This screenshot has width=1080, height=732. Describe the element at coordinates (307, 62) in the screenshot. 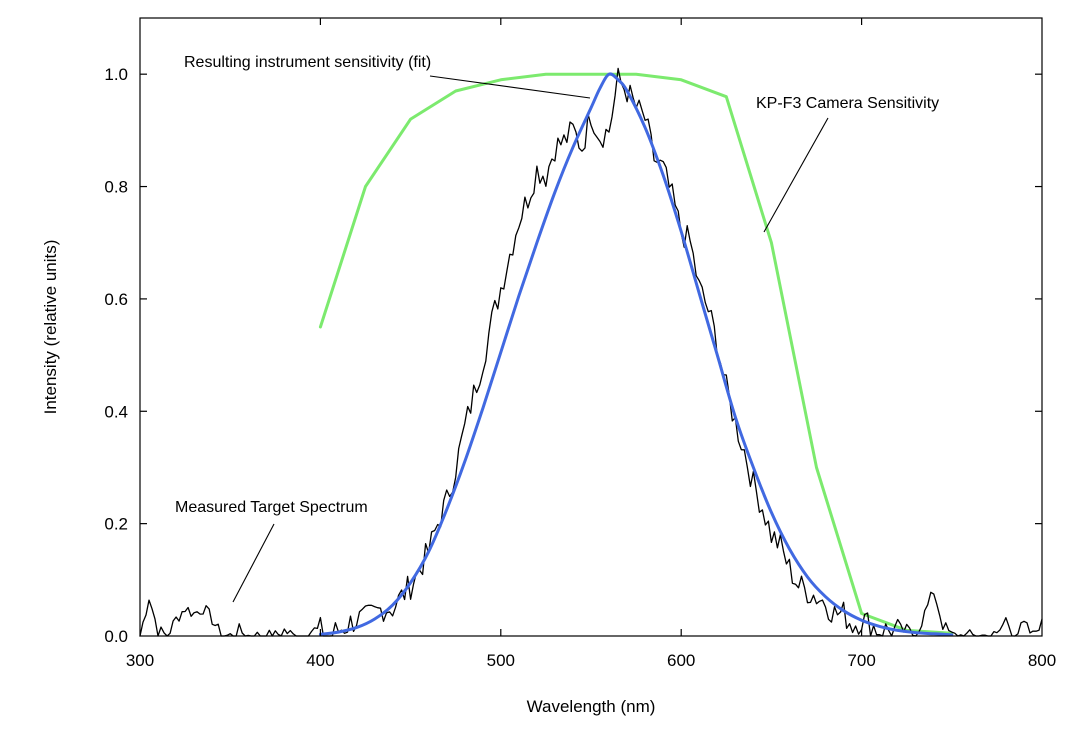

I see `annotation-label: Resulting instrument sensitivity (fit)` at that location.